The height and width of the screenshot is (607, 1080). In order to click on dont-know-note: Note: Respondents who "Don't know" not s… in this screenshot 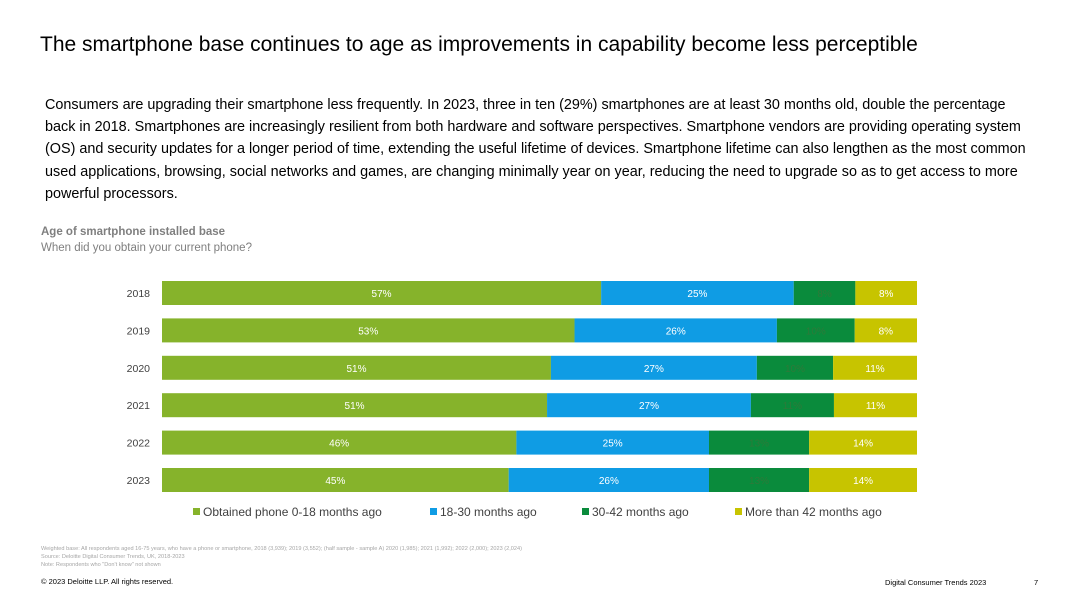, I will do `click(101, 565)`.